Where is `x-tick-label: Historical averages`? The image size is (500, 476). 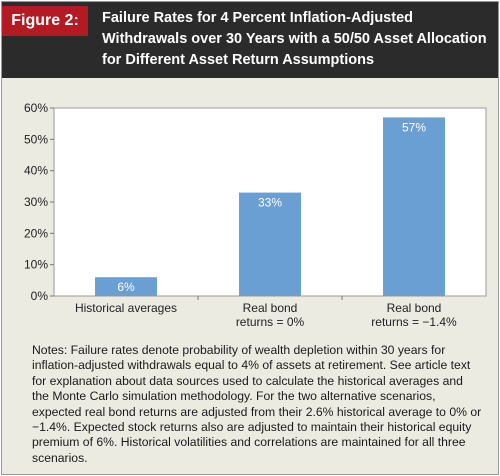 x-tick-label: Historical averages is located at coordinates (126, 308).